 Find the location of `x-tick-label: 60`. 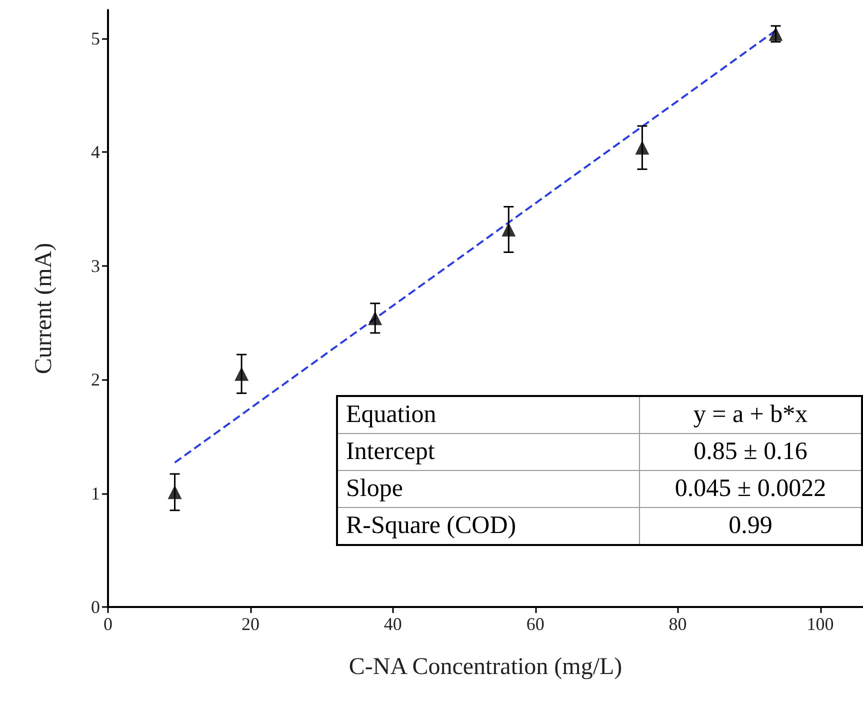

x-tick-label: 60 is located at coordinates (535, 624).